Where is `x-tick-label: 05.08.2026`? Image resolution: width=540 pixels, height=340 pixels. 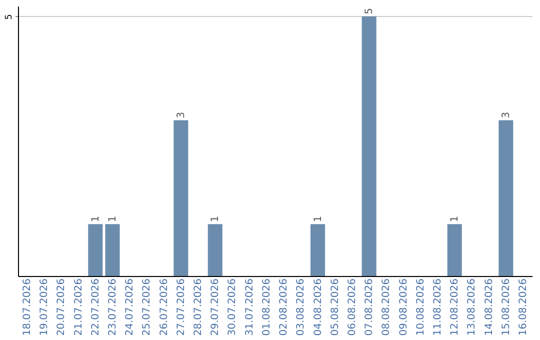 x-tick-label: 05.08.2026 is located at coordinates (335, 307).